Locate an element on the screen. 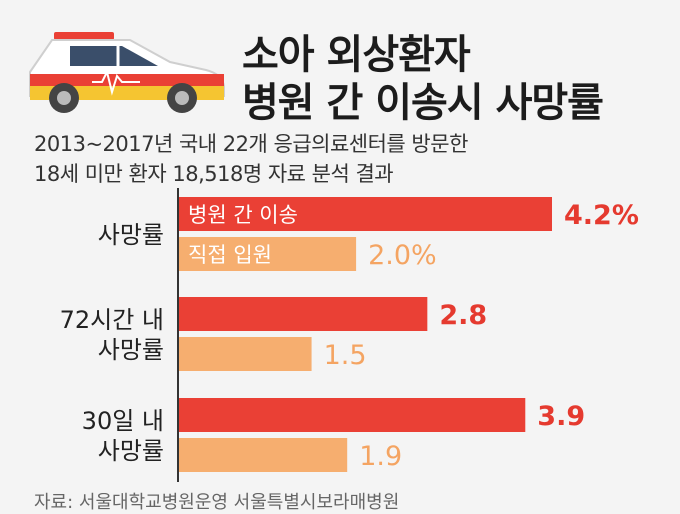 The height and width of the screenshot is (514, 680). series-label: 병원 간 이송 is located at coordinates (243, 215).